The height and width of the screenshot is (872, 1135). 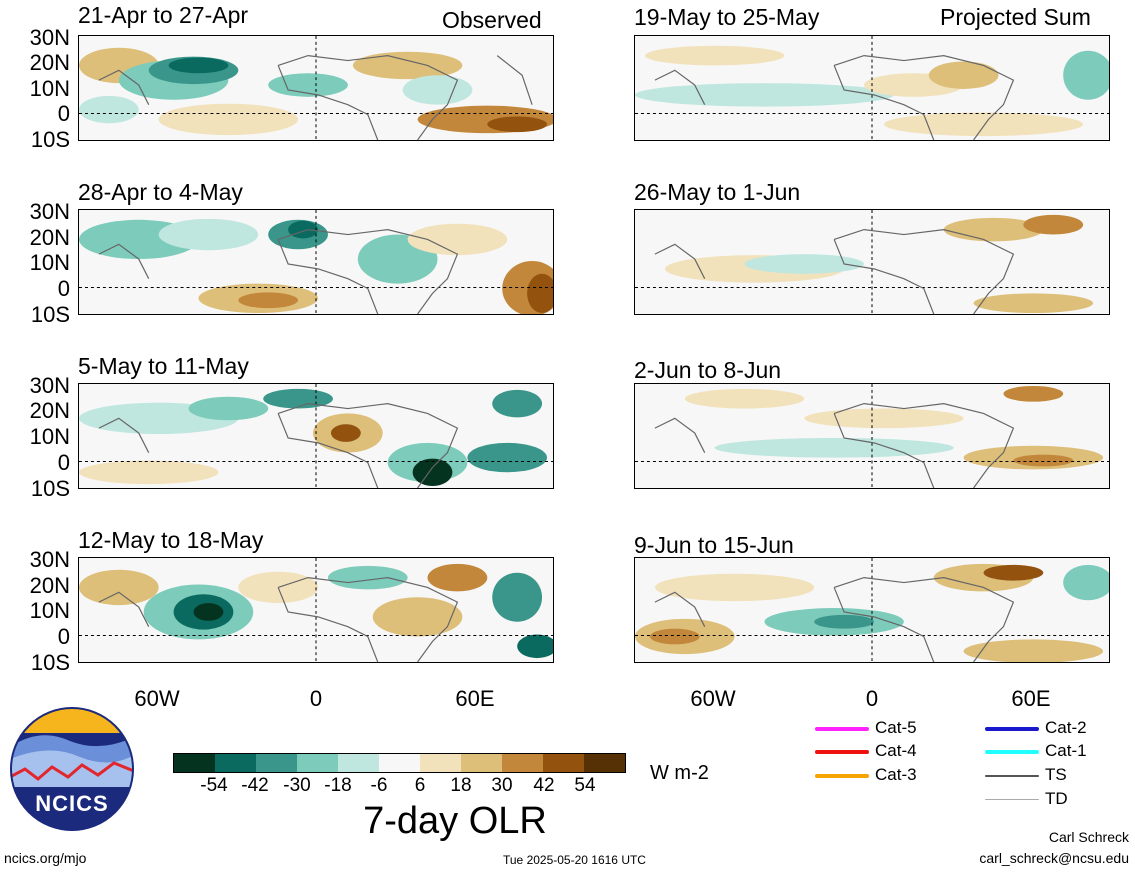 What do you see at coordinates (163, 15) in the screenshot?
I see `panel-title-1: 21-Apr to 27-Apr` at bounding box center [163, 15].